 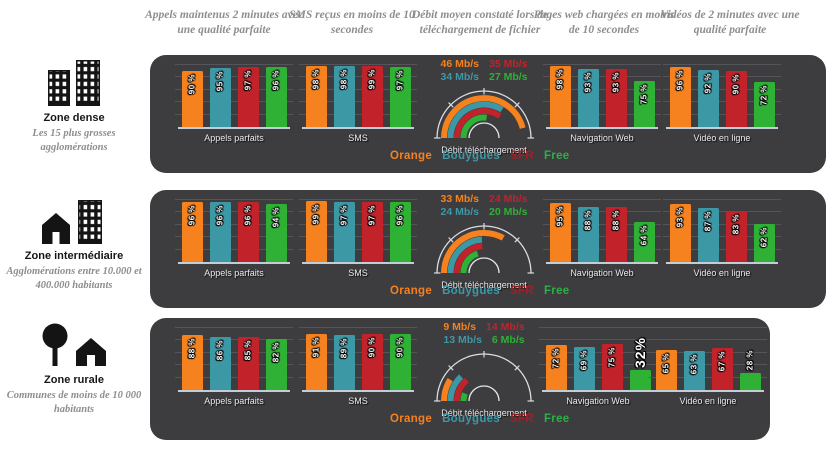 What do you see at coordinates (722, 231) in the screenshot?
I see `plot-area: 93 % 87 % 83 % 62 %` at bounding box center [722, 231].